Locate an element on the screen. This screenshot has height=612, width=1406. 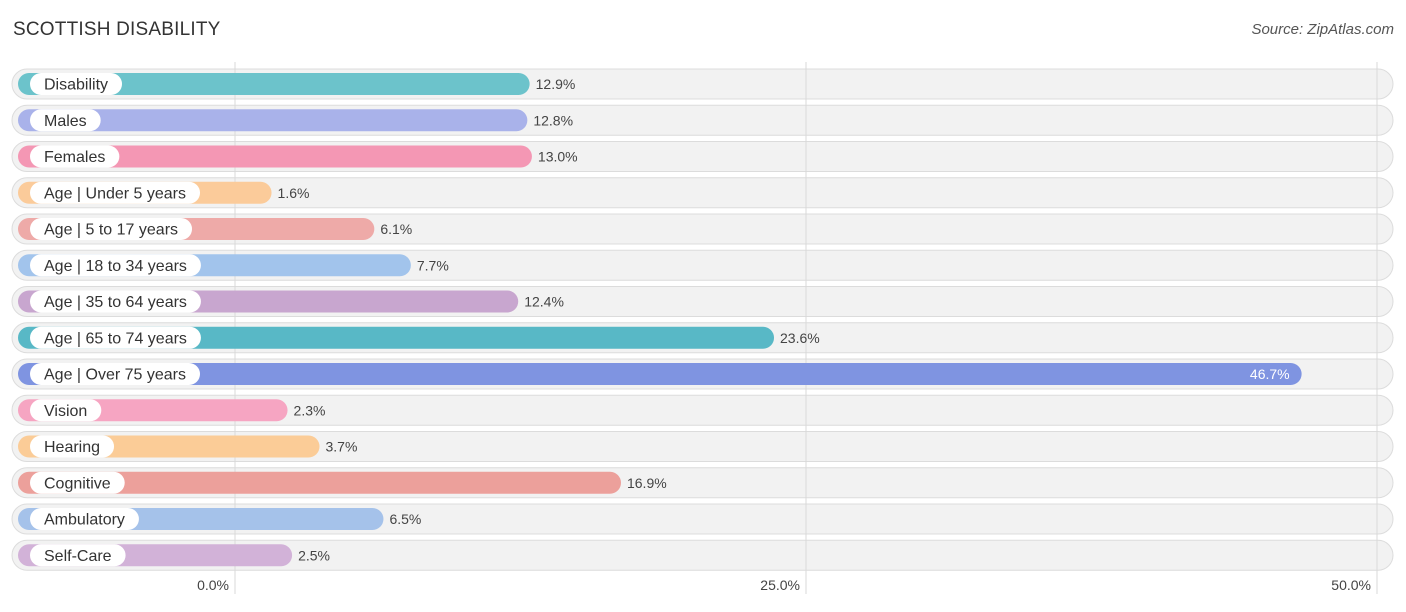
value-label: 16.9% is located at coordinates (647, 483).